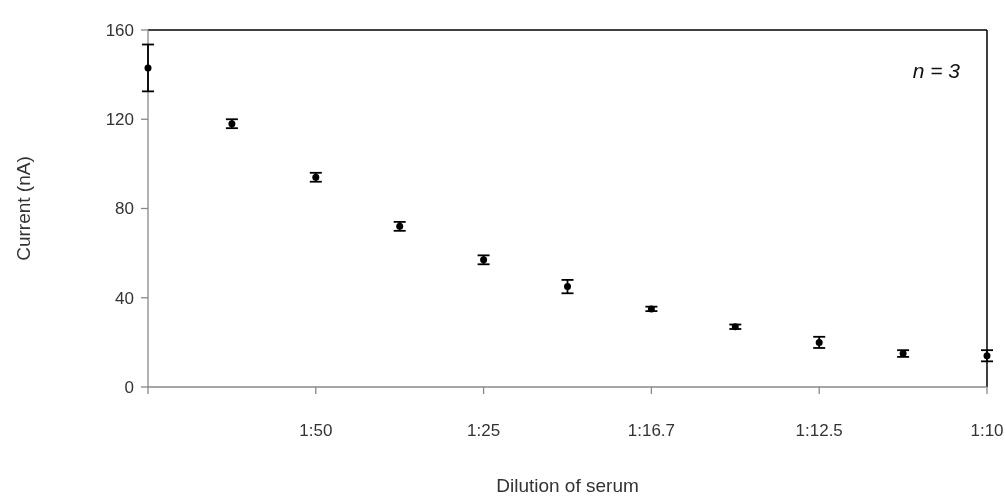  What do you see at coordinates (936, 70) in the screenshot?
I see `annotation: n = 3` at bounding box center [936, 70].